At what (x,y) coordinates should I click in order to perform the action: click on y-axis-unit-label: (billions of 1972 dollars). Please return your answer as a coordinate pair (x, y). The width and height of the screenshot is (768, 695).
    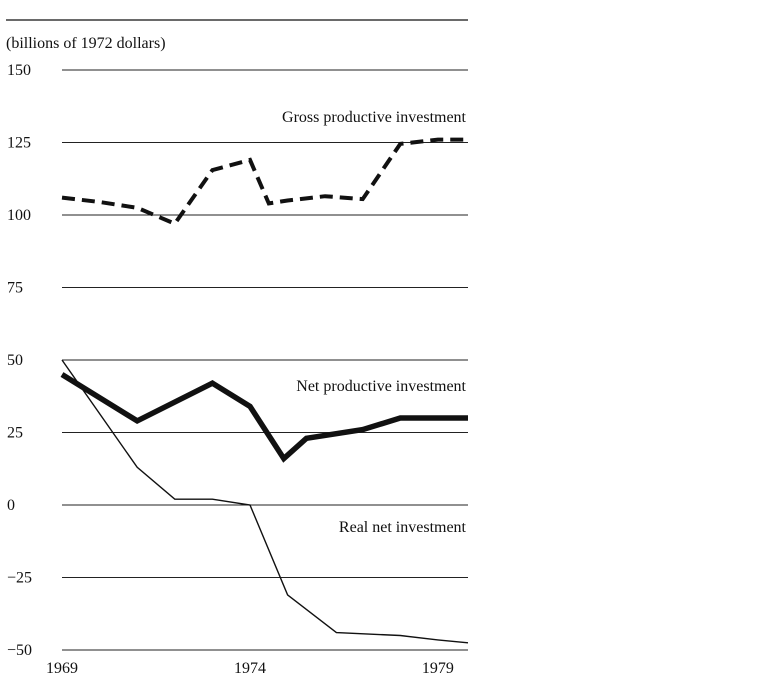
    Looking at the image, I should click on (86, 43).